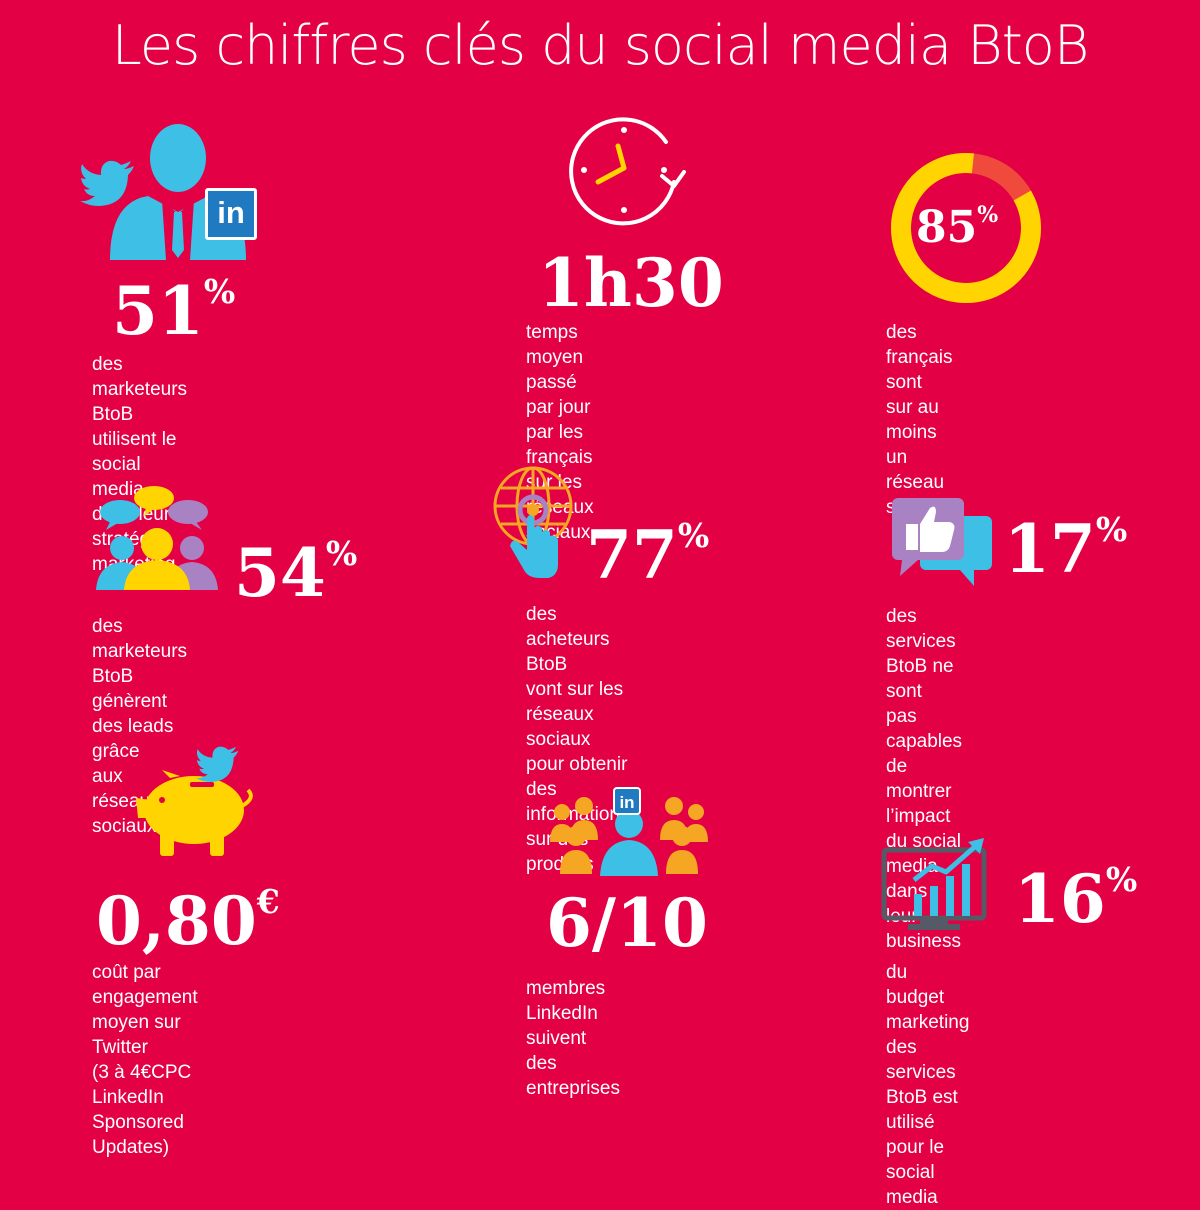 This screenshot has height=1210, width=1200. I want to click on thumbs-up-chat-icon, so click(942, 542).